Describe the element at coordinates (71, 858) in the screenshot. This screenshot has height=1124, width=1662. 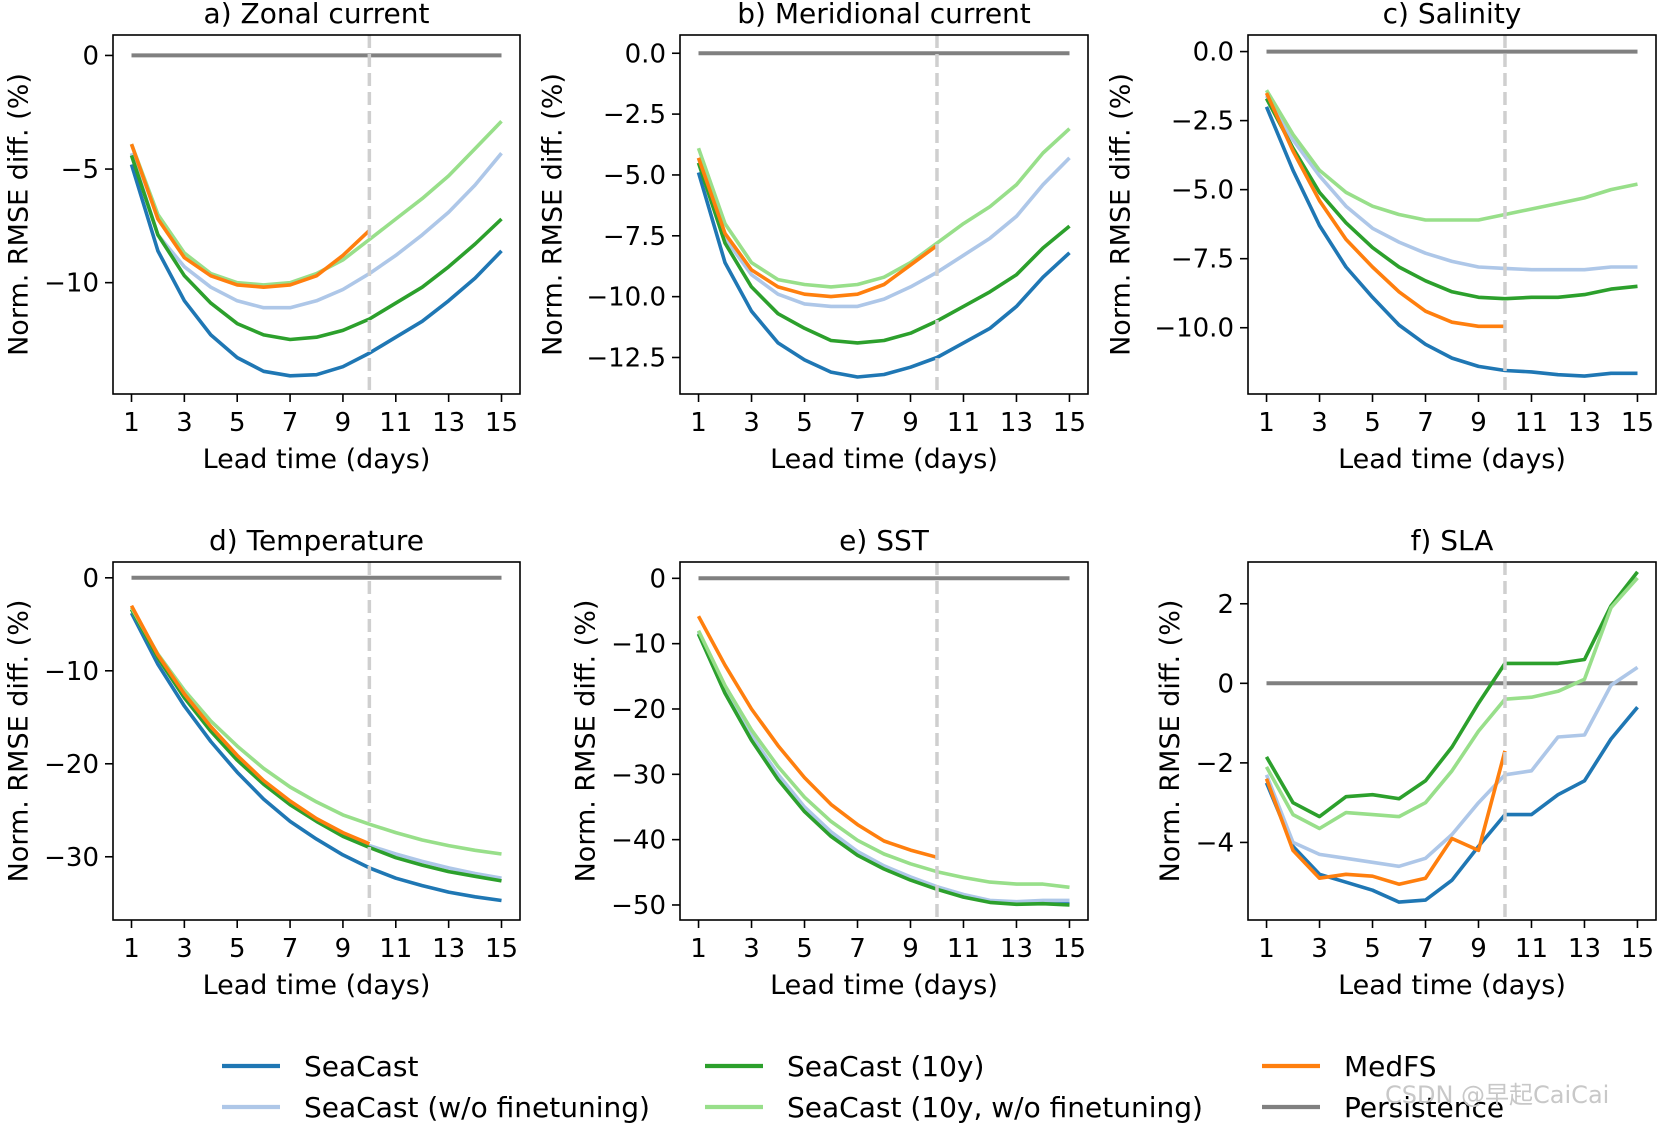
I see `y-tick-label: −30` at that location.